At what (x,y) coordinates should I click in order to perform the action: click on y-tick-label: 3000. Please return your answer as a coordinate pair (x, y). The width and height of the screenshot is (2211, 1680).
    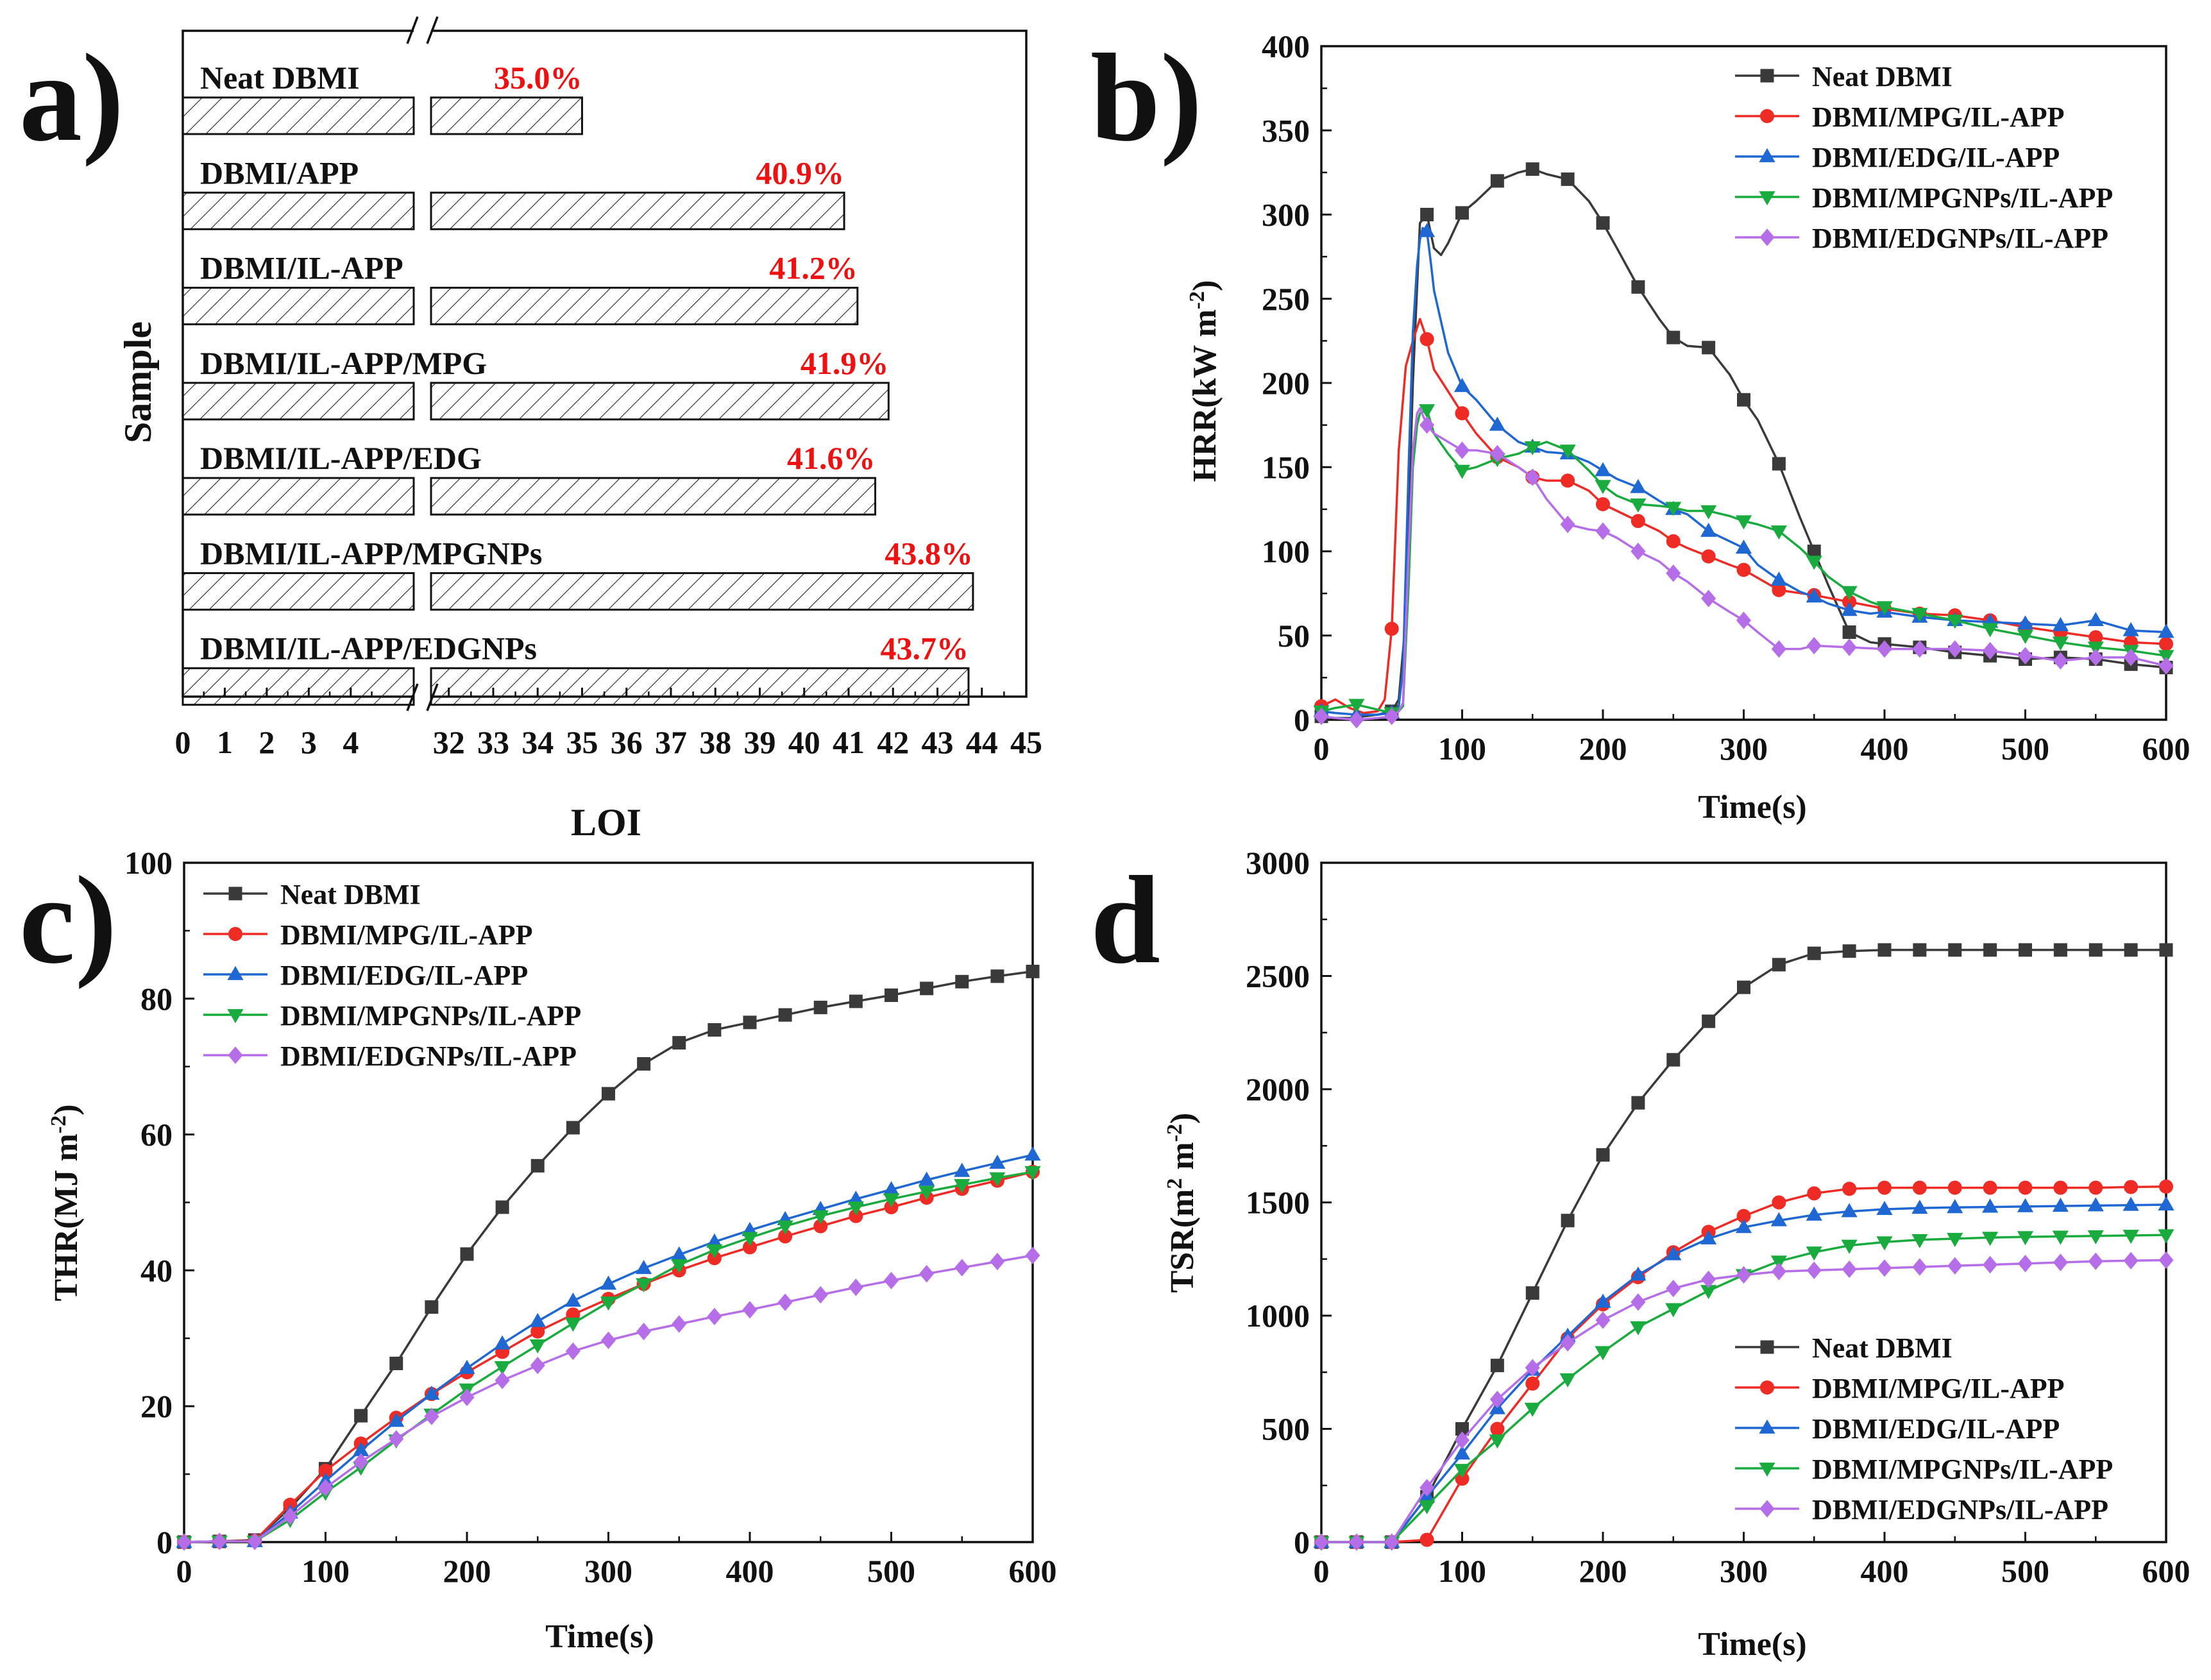
    Looking at the image, I should click on (1278, 863).